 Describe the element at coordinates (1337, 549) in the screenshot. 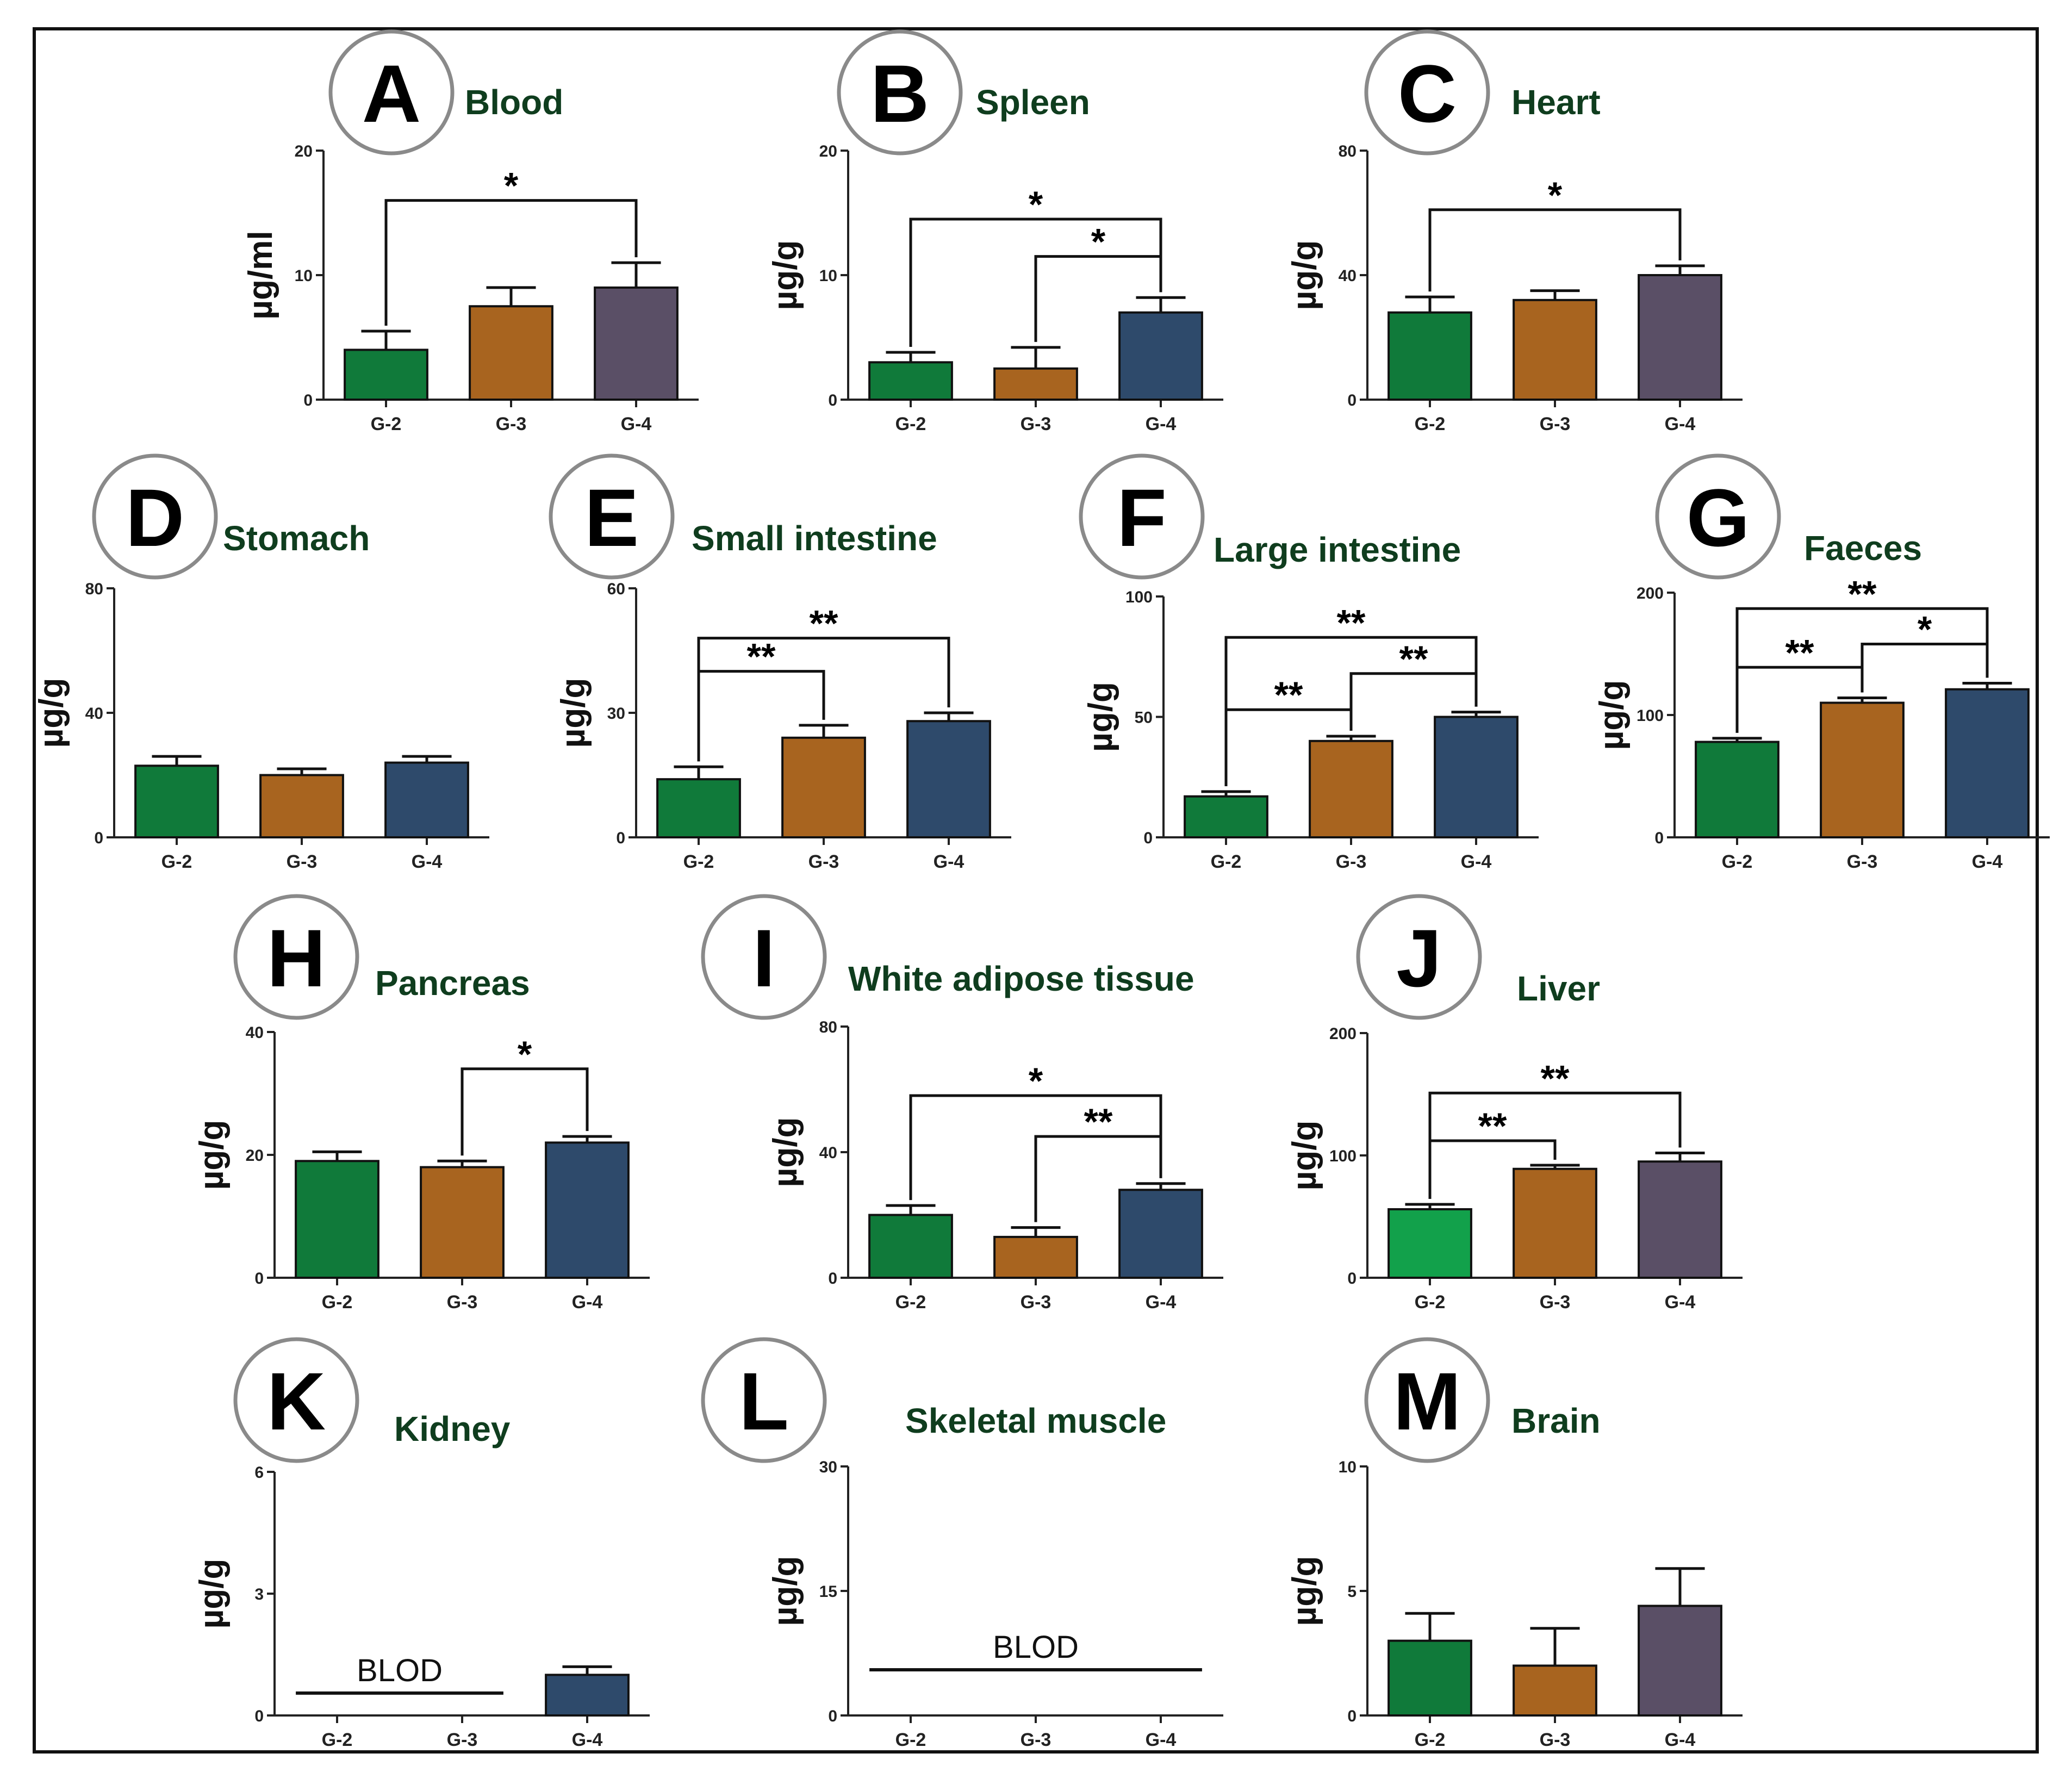

I see `panel-title: Large intestine` at that location.